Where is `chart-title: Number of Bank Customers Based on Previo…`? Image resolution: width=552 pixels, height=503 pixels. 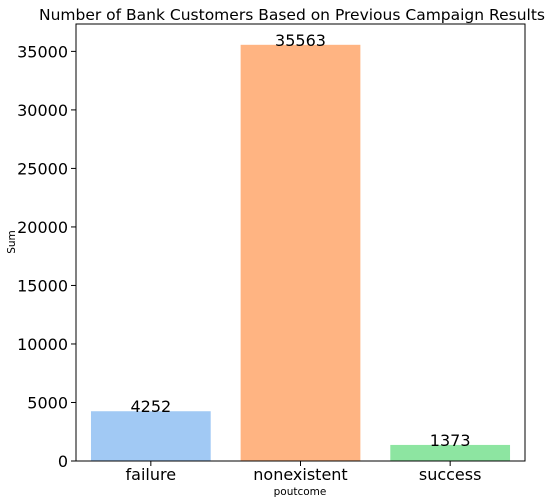
chart-title: Number of Bank Customers Based on Previo… is located at coordinates (292, 15).